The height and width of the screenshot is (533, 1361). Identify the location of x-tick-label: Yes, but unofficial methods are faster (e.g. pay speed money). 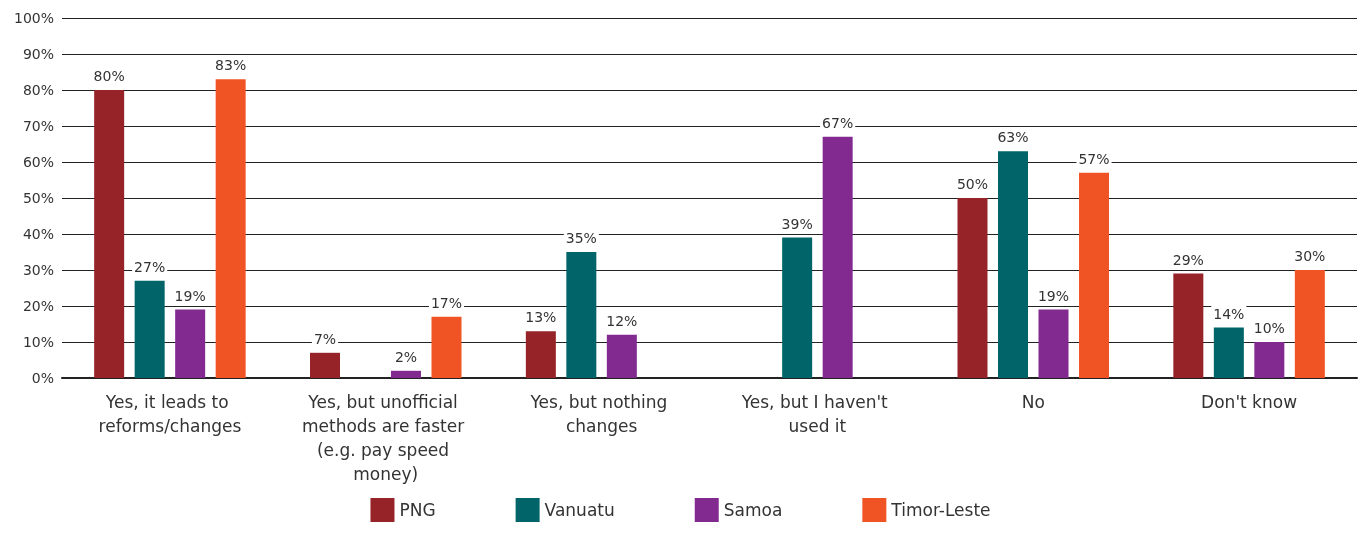
(385, 438).